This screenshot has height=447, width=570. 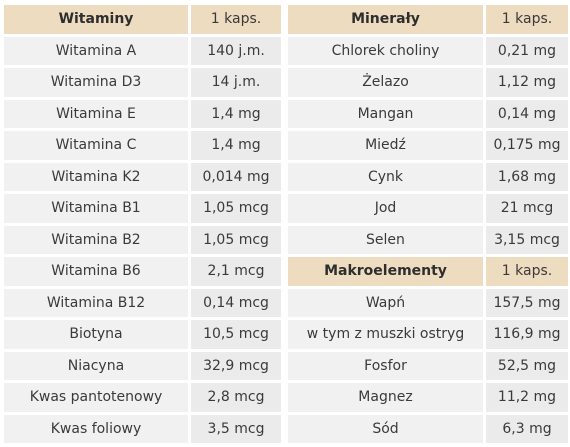 What do you see at coordinates (96, 50) in the screenshot?
I see `nutrient-name: Witamina A` at bounding box center [96, 50].